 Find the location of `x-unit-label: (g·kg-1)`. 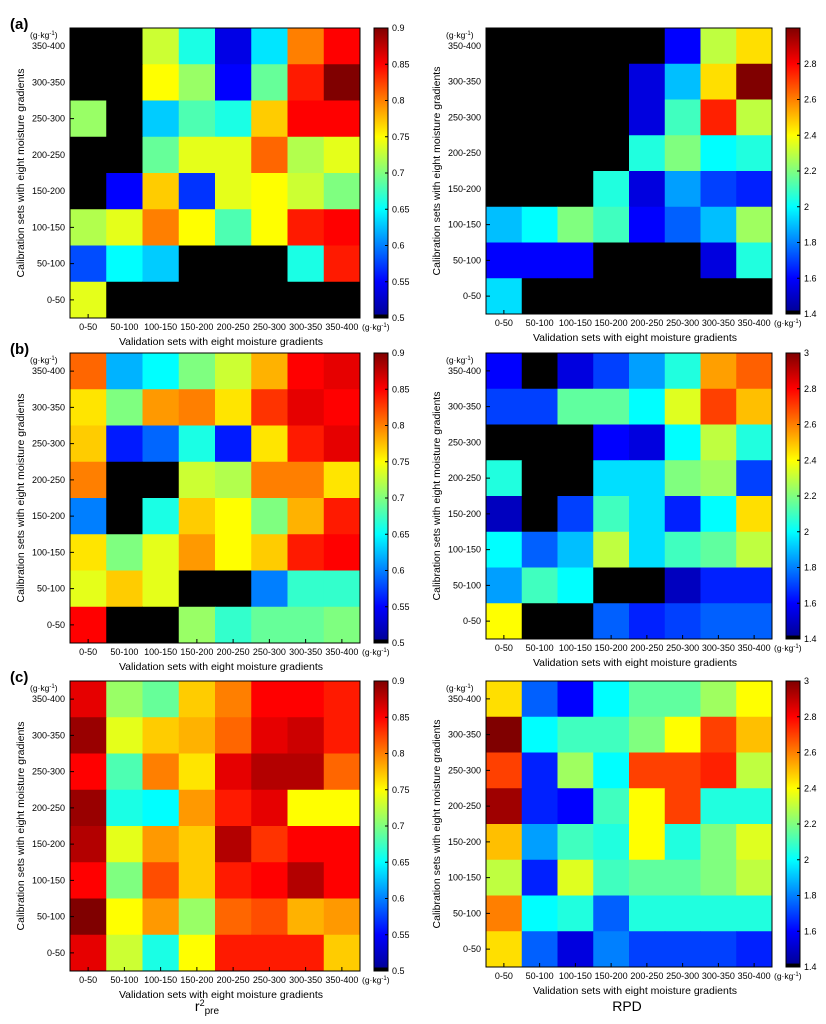

x-unit-label: (g·kg-1) is located at coordinates (788, 648).